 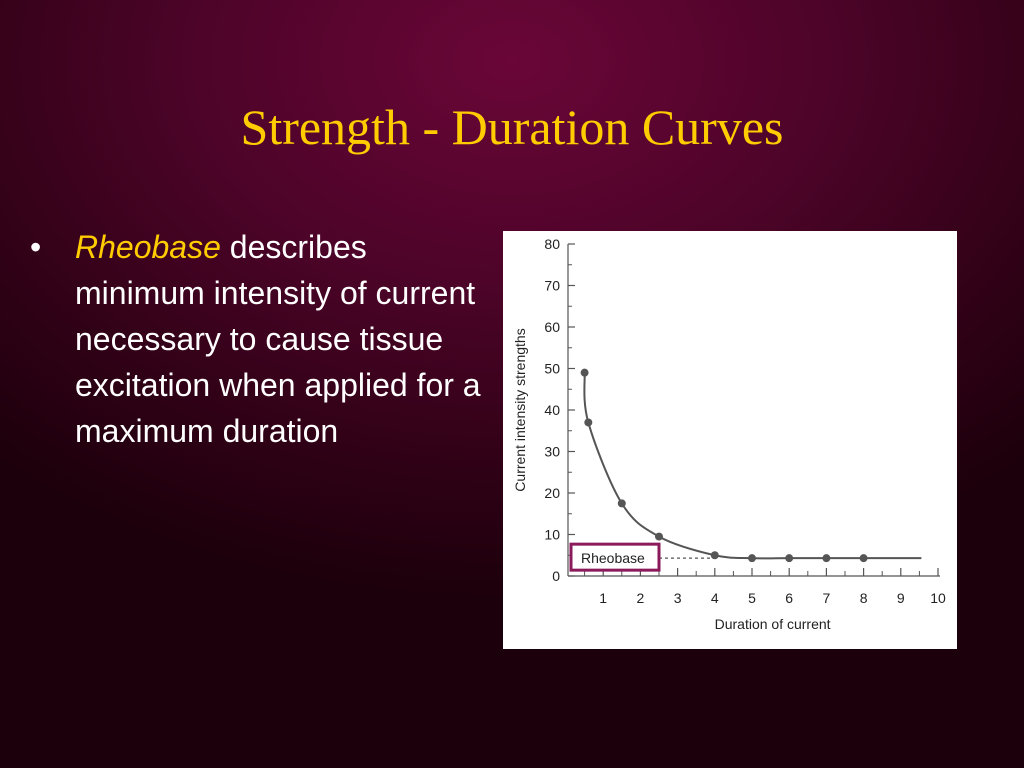 I want to click on strength-duration-curve, so click(x=752, y=466).